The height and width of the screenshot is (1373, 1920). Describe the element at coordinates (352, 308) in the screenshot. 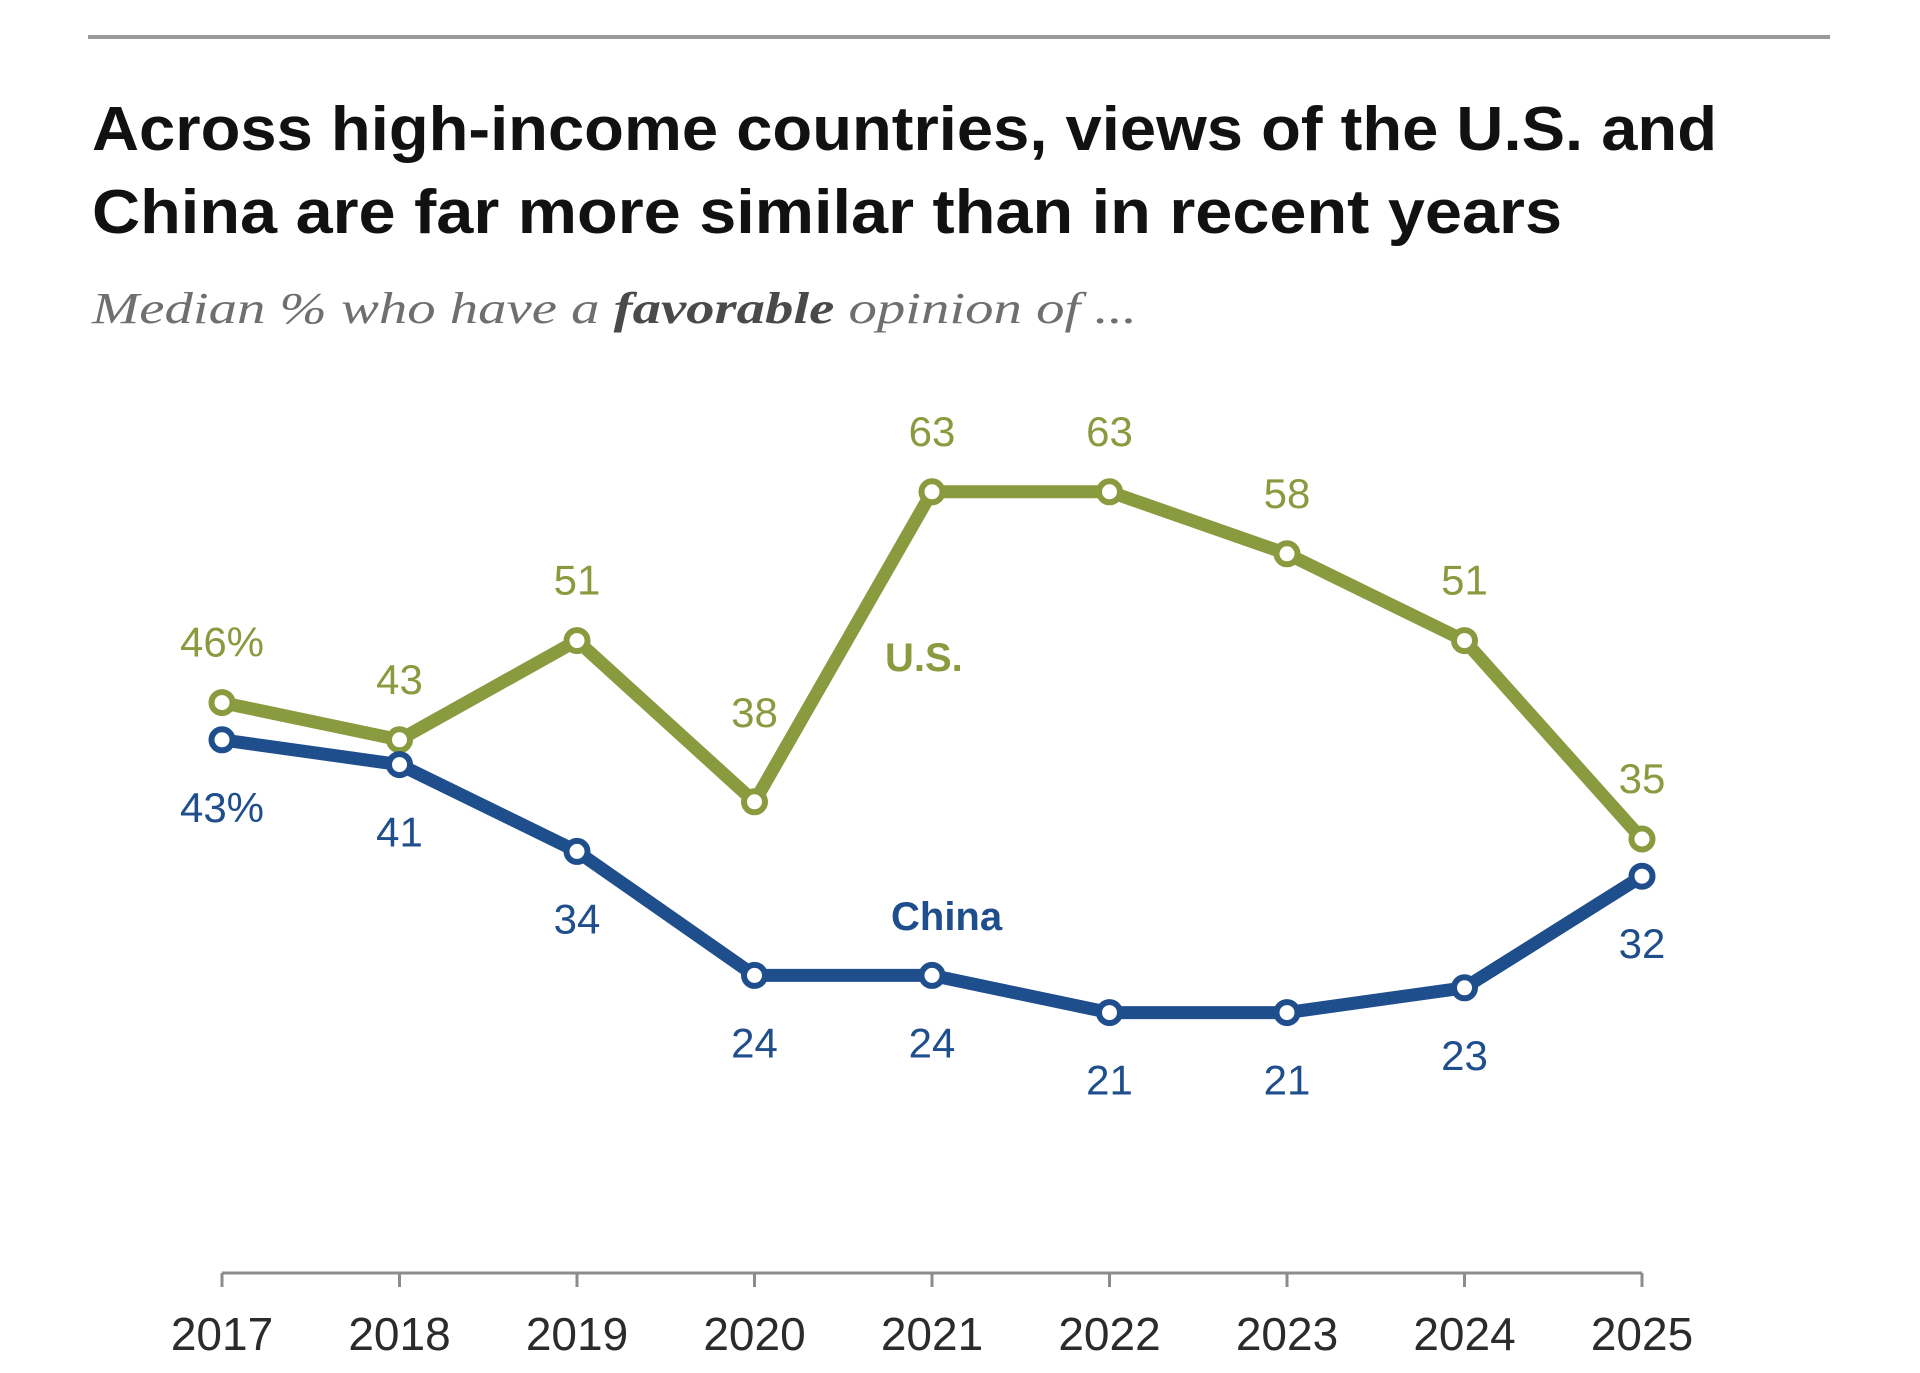

I see `subtitle-prefix: Median % who have a` at that location.